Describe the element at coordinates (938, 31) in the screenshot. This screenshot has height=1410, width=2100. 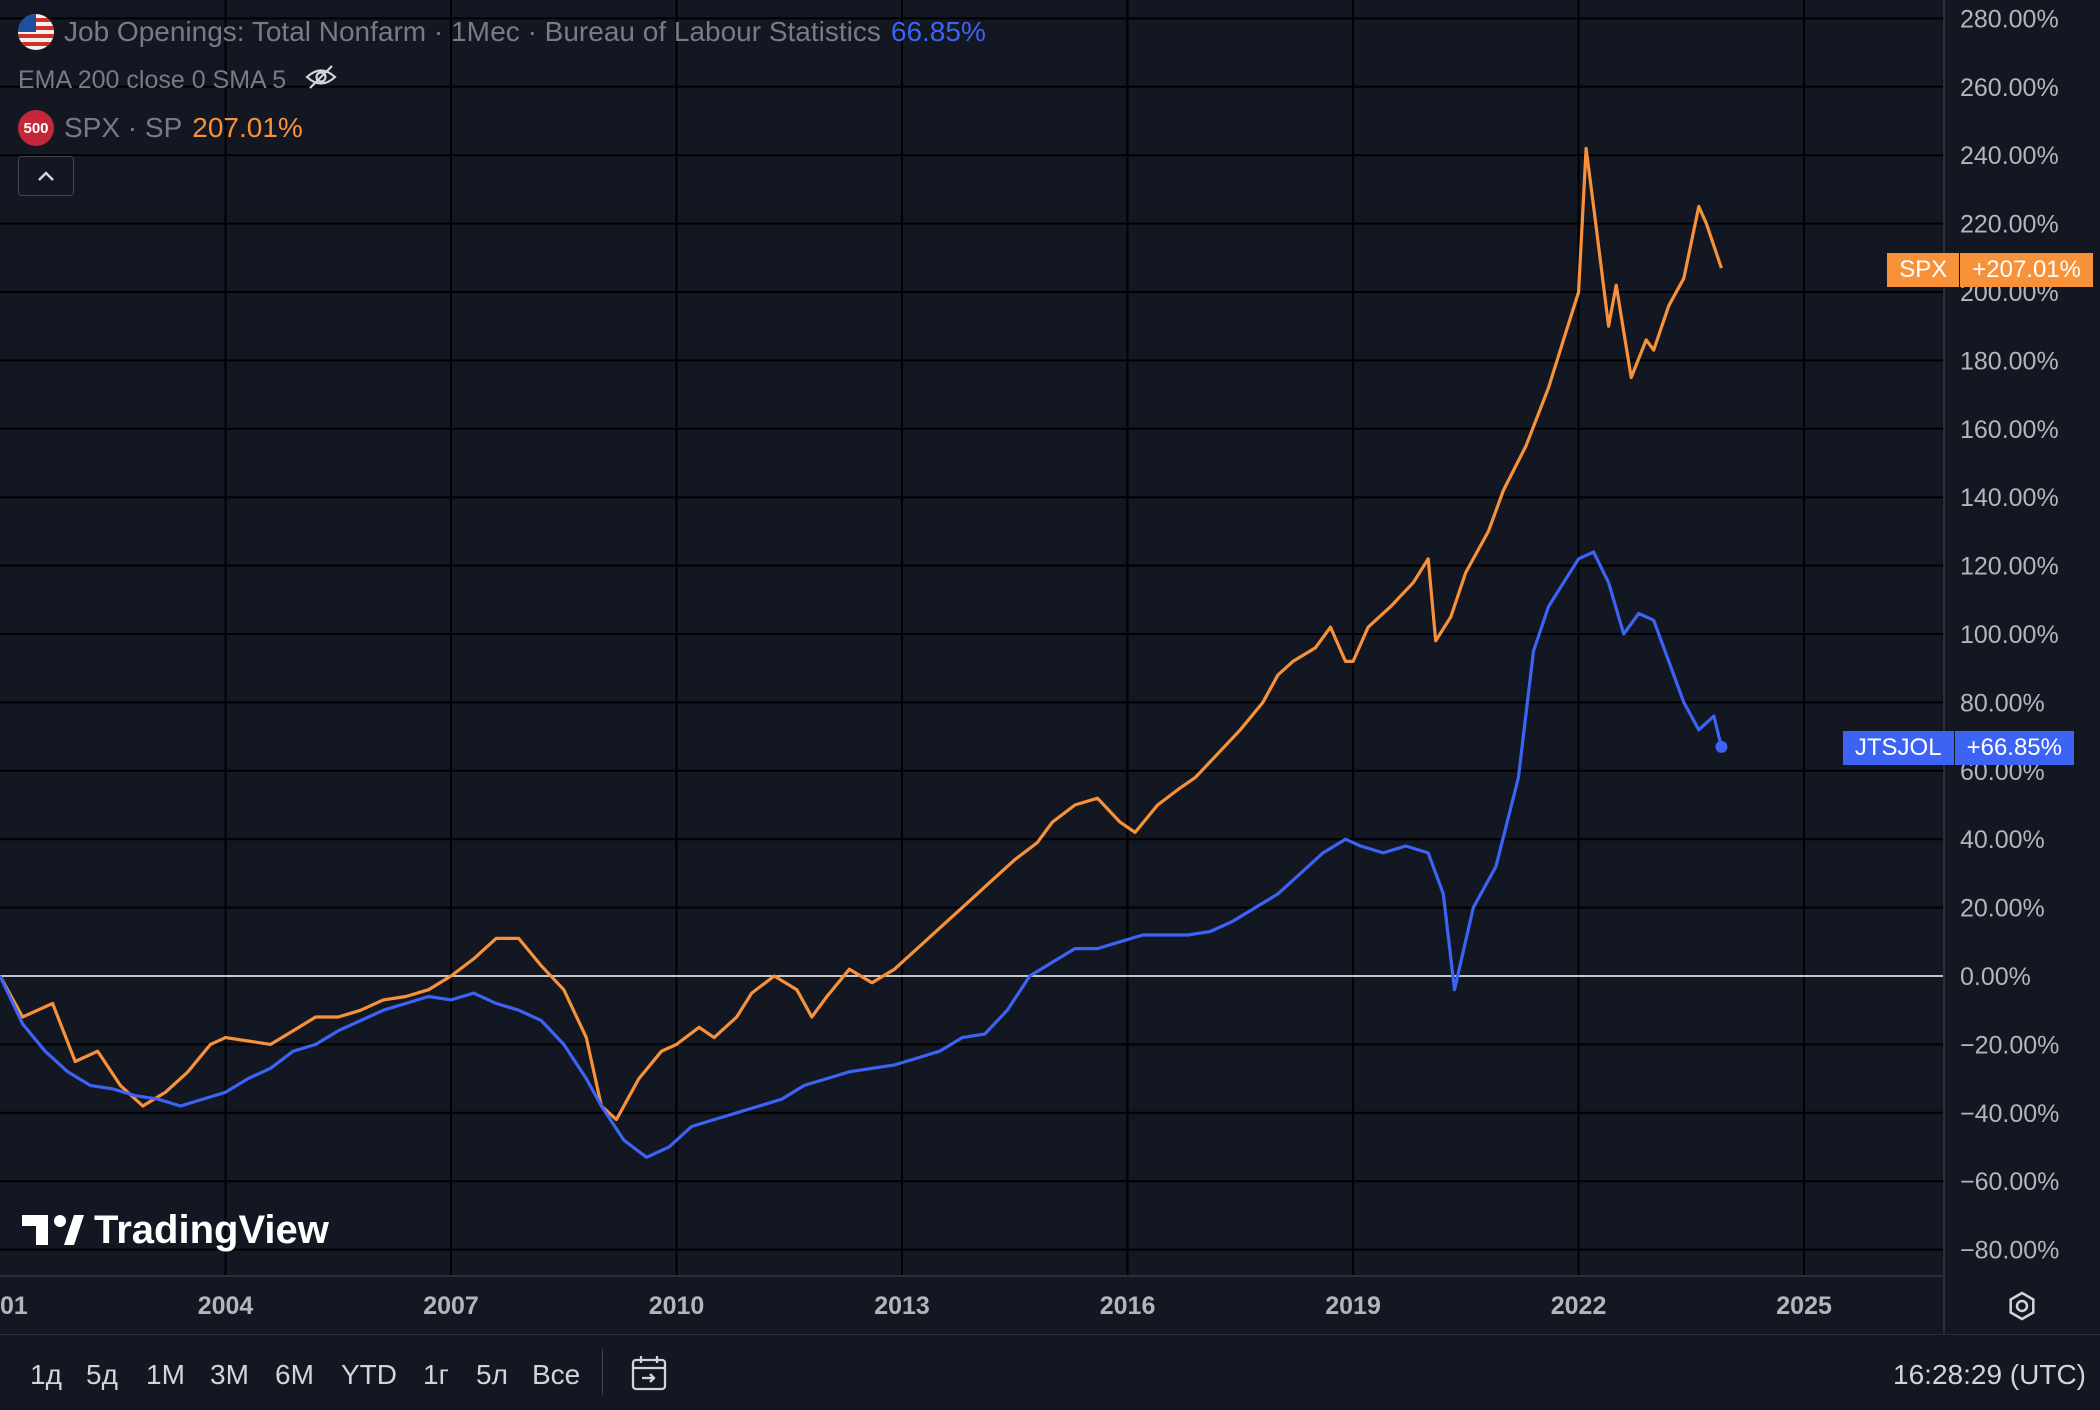
I see `legend-main-value: 66.85%` at that location.